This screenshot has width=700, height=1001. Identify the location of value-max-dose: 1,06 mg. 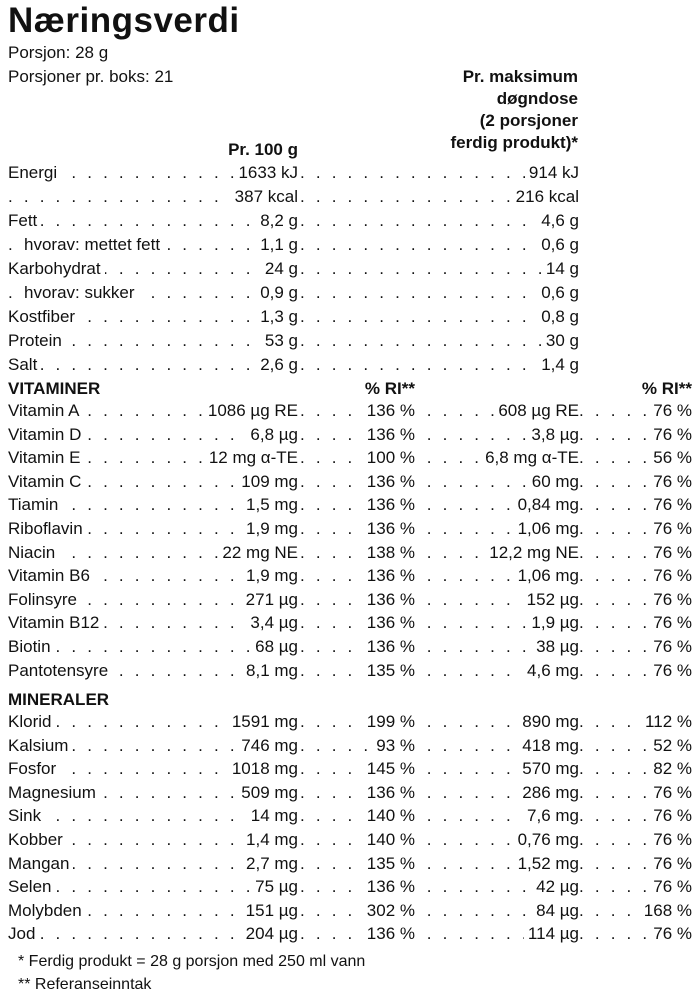
(497, 575).